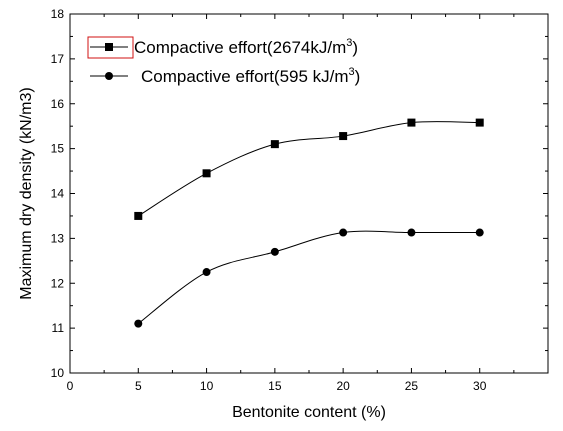 Image resolution: width=563 pixels, height=431 pixels. I want to click on y-tick-label: 10, so click(58, 373).